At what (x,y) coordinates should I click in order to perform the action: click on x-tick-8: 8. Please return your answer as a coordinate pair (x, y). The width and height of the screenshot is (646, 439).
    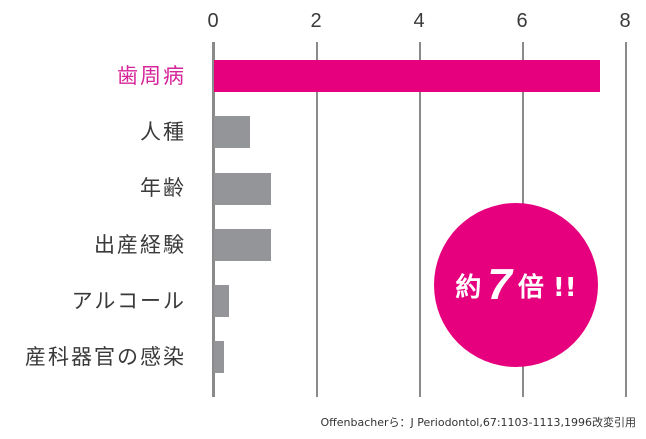
    Looking at the image, I should click on (625, 21).